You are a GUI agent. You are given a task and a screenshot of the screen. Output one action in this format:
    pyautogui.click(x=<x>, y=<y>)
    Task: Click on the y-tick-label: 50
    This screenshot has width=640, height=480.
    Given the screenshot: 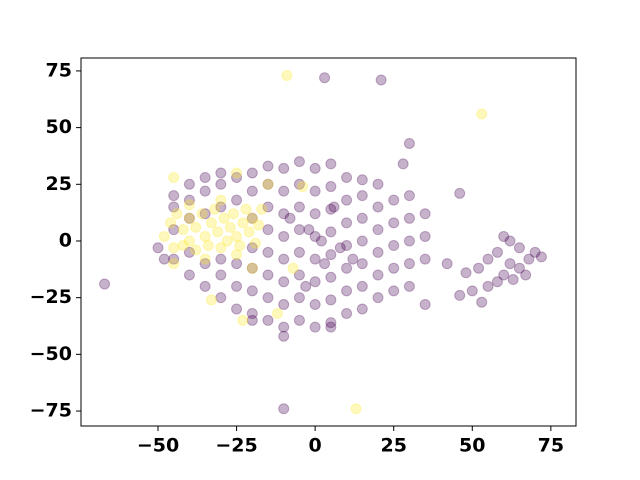 What is the action you would take?
    pyautogui.click(x=59, y=127)
    